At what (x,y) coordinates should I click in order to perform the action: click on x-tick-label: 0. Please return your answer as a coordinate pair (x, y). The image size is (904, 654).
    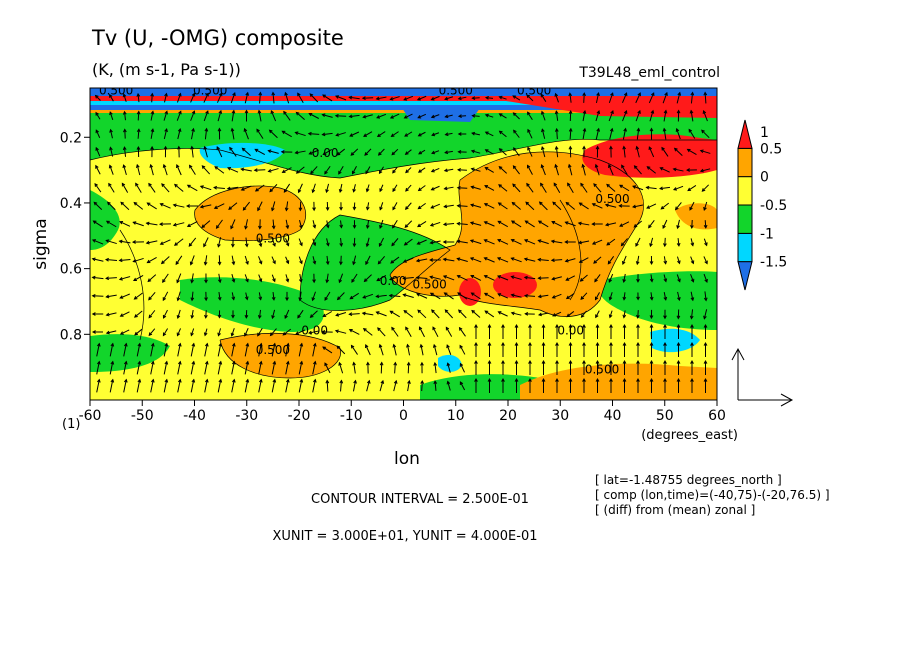
    Looking at the image, I should click on (403, 416).